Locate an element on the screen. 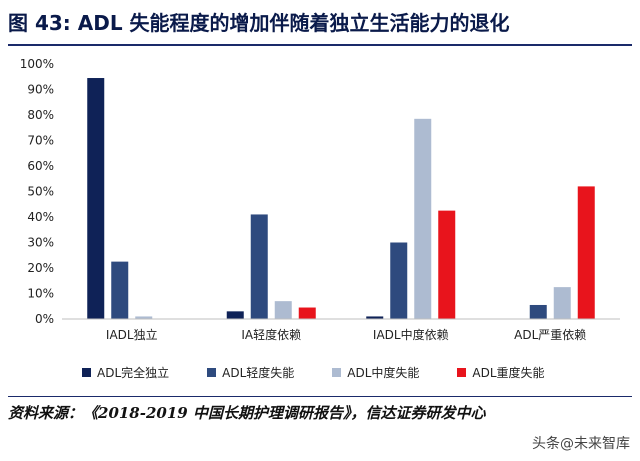 The height and width of the screenshot is (461, 640). y-tick-label: 50% is located at coordinates (40, 192).